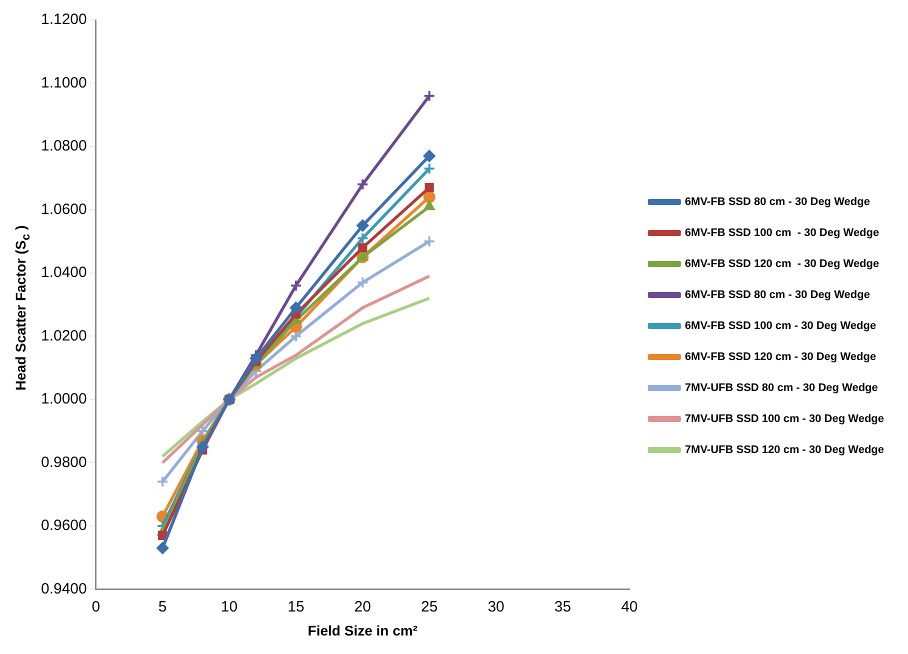 Image resolution: width=908 pixels, height=654 pixels. What do you see at coordinates (162, 607) in the screenshot?
I see `x-tick-label: 5` at bounding box center [162, 607].